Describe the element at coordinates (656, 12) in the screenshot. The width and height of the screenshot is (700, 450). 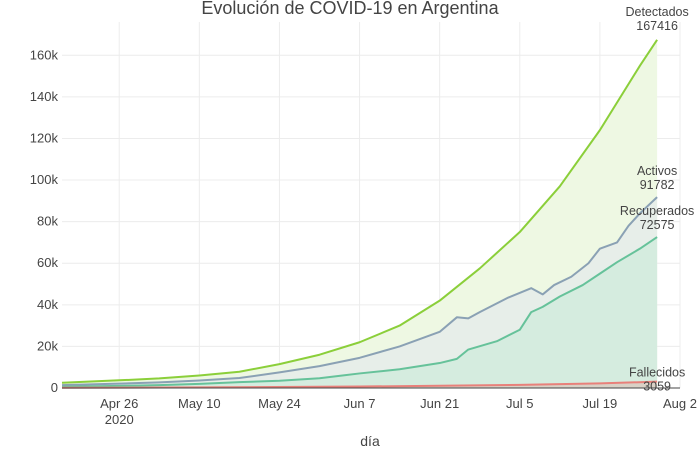
I see `annotation-name: Detectados` at that location.